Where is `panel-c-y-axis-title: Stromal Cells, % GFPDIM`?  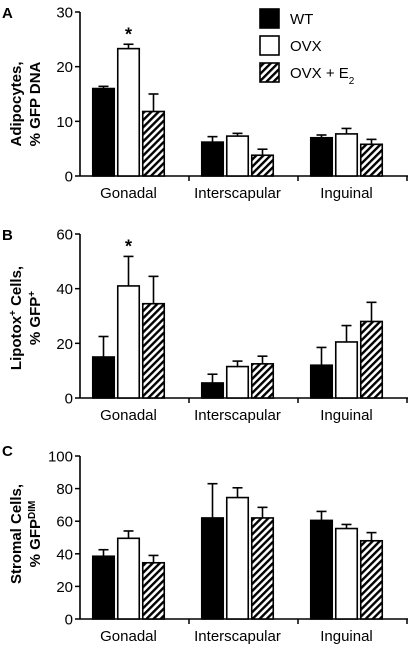 panel-c-y-axis-title: Stromal Cells, % GFPDIM is located at coordinates (26, 534).